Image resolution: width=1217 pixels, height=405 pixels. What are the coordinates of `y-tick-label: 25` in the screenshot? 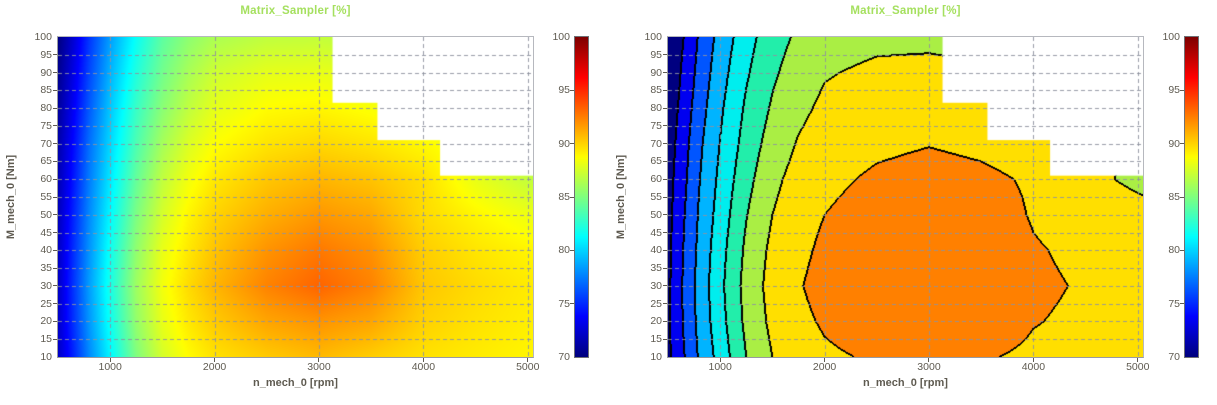 It's located at (656, 303).